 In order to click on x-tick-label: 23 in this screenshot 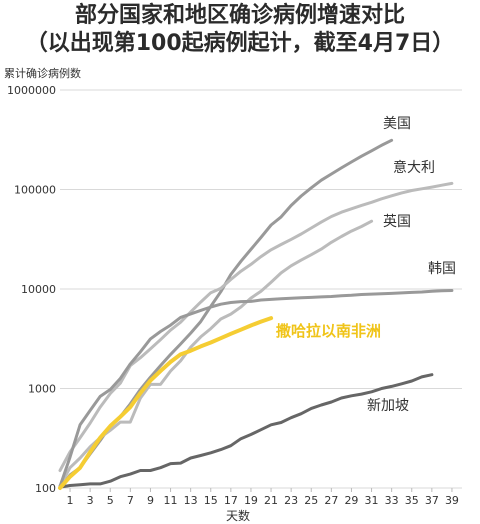, I will do `click(291, 500)`.